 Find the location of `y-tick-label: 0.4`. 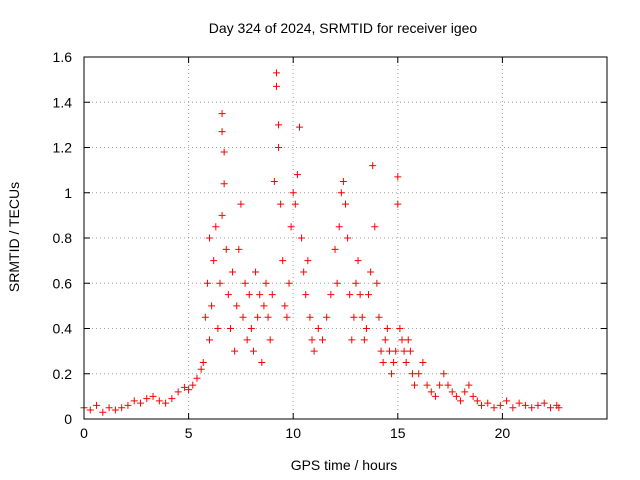

y-tick-label: 0.4 is located at coordinates (63, 329).